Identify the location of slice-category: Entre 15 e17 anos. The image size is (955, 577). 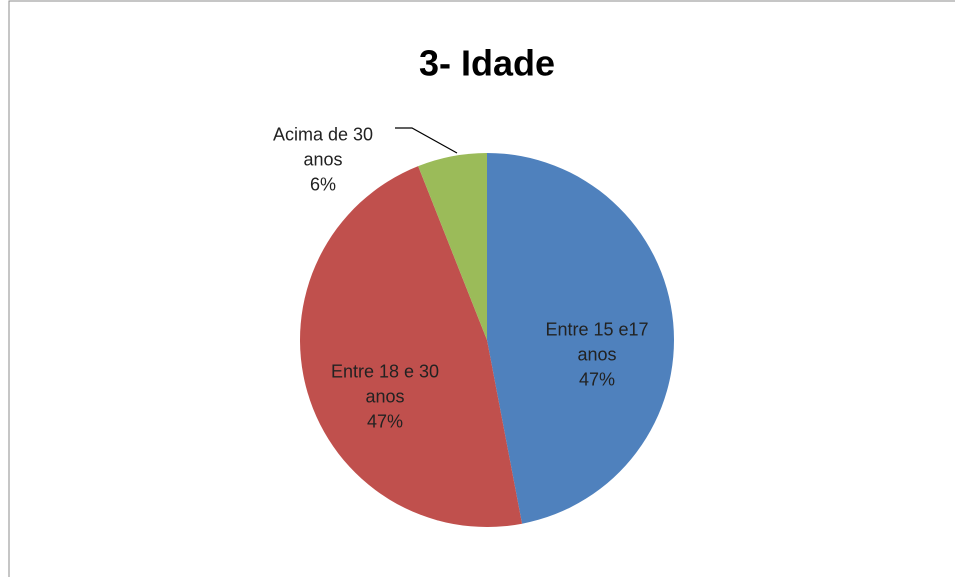
(597, 342).